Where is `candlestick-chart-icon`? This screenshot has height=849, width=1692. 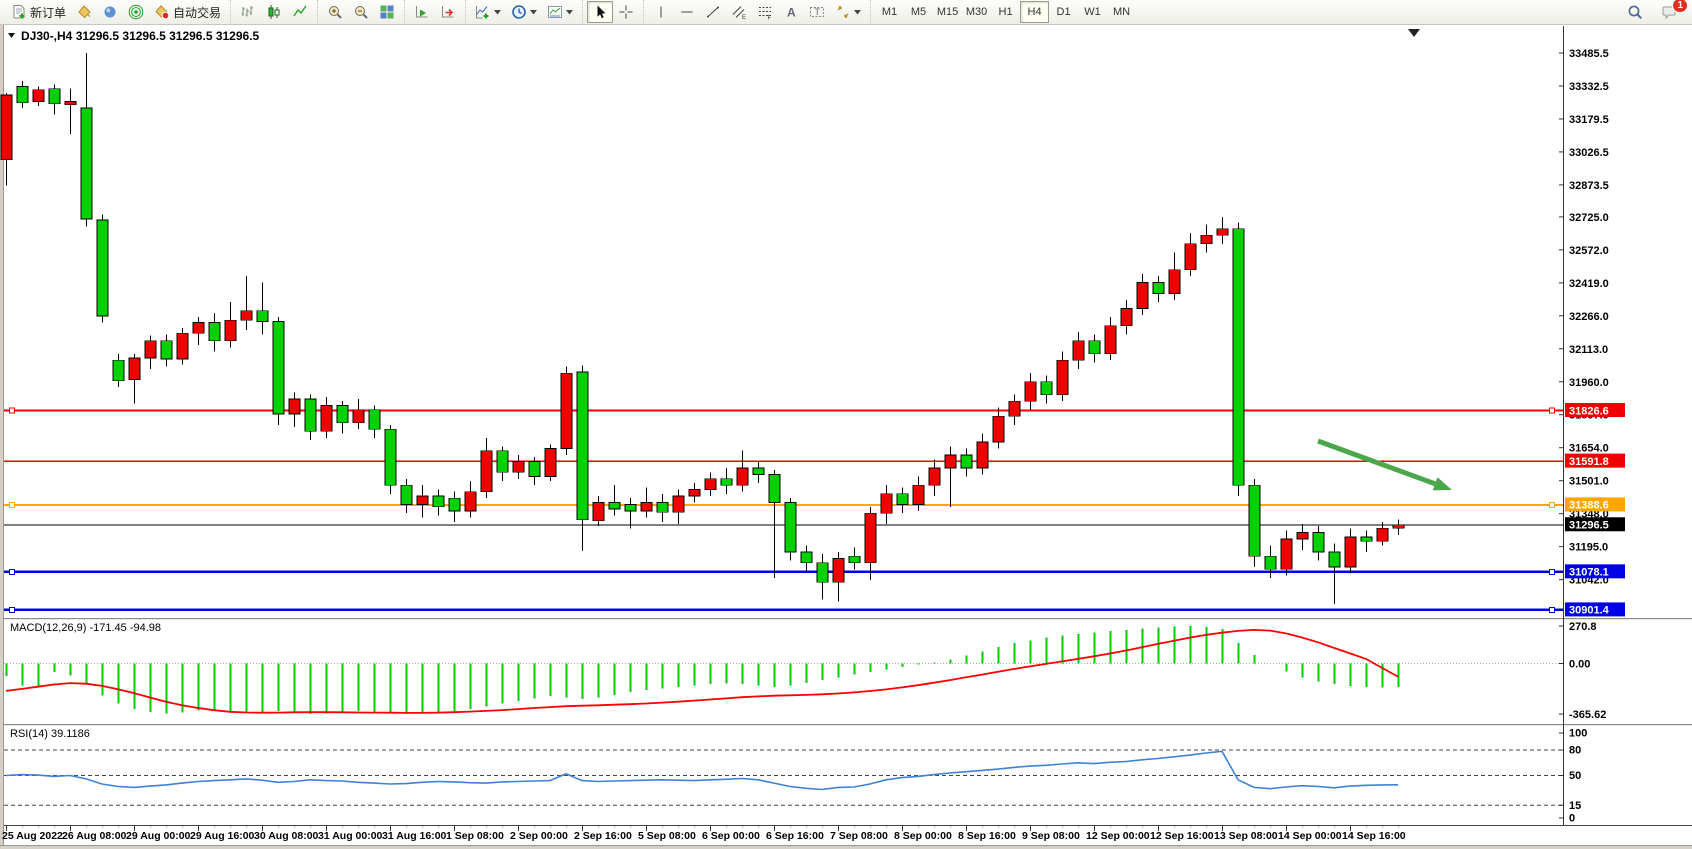
candlestick-chart-icon is located at coordinates (274, 12).